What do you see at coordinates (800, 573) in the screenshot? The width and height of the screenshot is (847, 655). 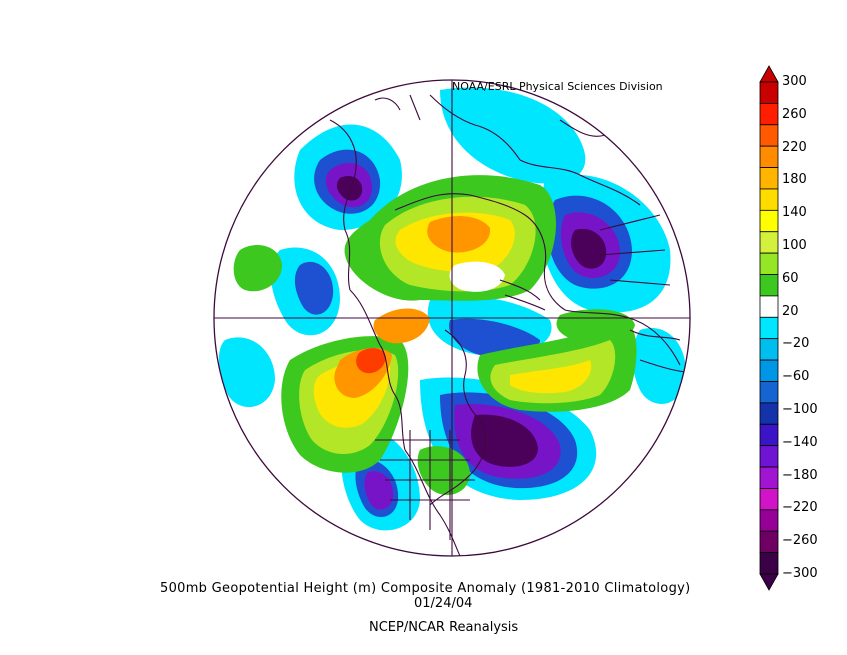 I see `colorbar-label: −300` at bounding box center [800, 573].